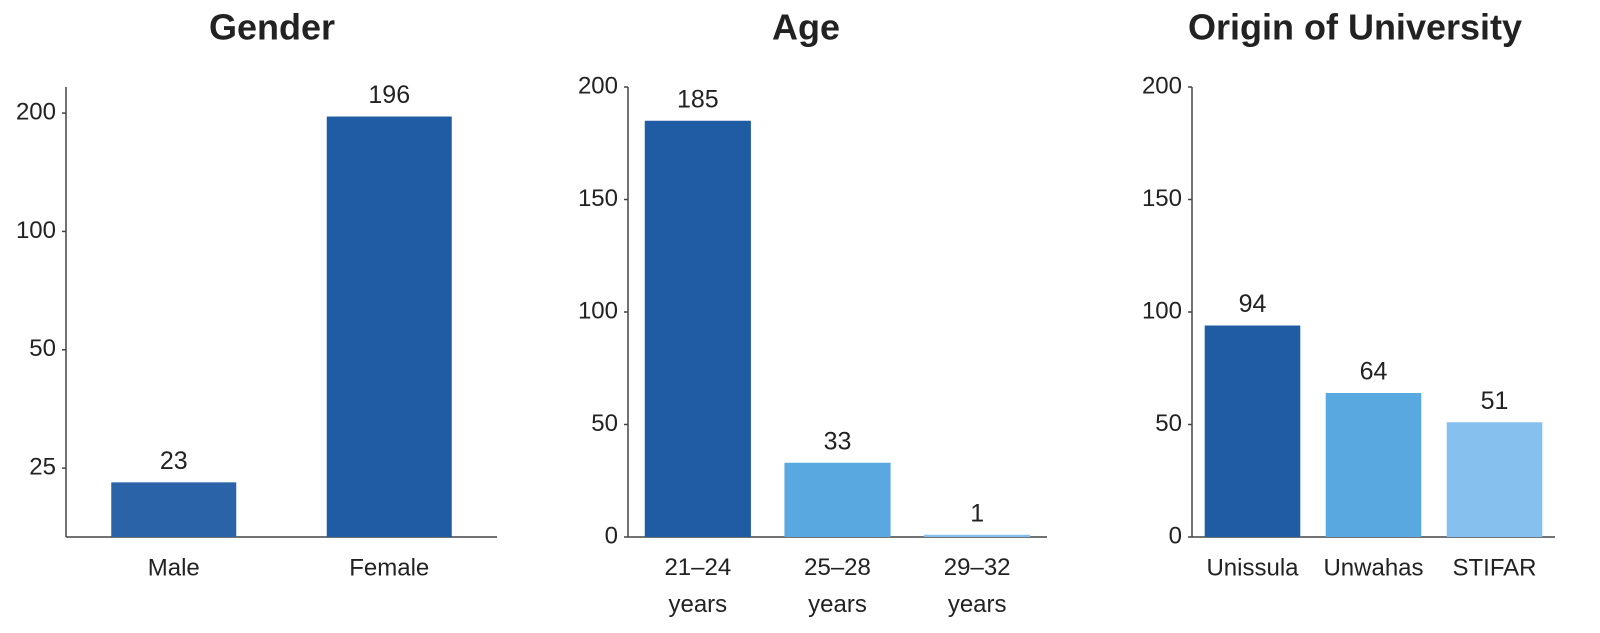 This screenshot has height=633, width=1600. What do you see at coordinates (977, 586) in the screenshot?
I see `x-tick-label: 29–32 years` at bounding box center [977, 586].